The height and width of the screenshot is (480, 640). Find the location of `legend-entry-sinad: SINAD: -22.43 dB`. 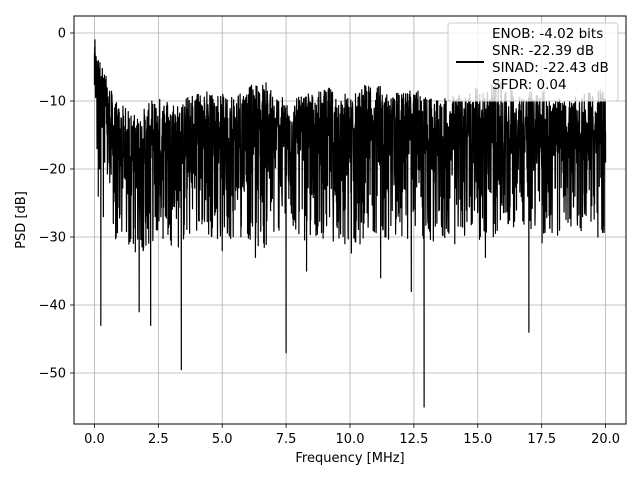

legend-entry-sinad: SINAD: -22.43 dB is located at coordinates (550, 68).